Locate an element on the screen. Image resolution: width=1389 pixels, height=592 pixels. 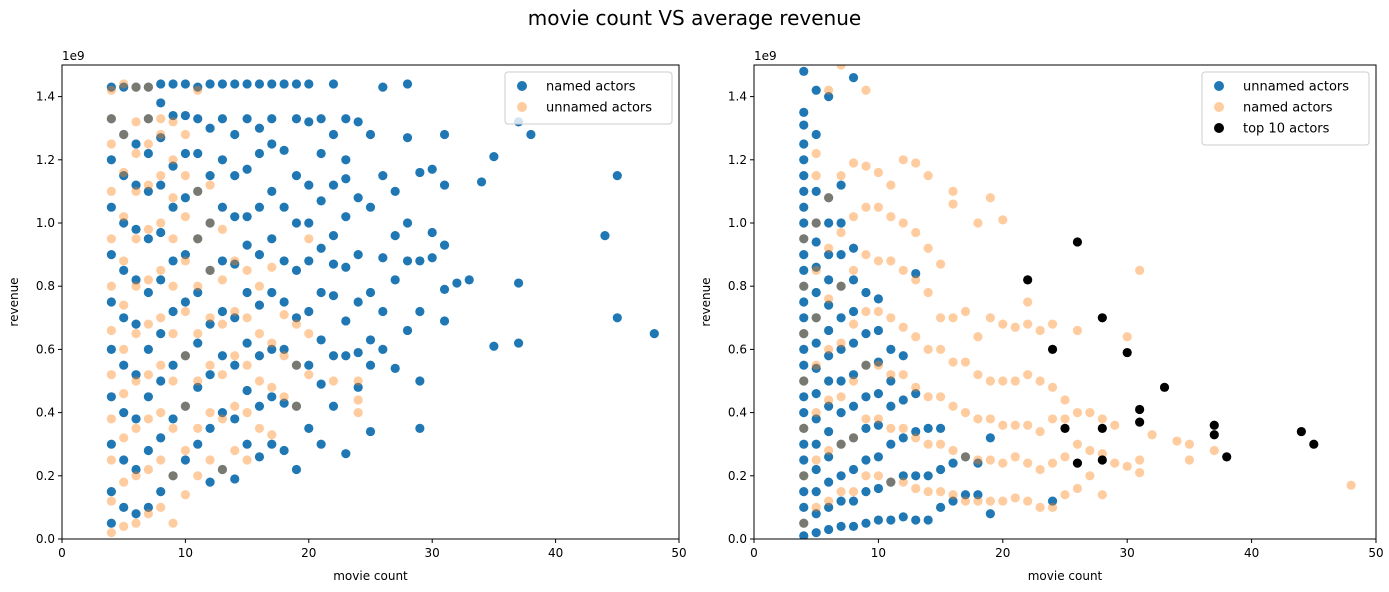
x-tick-label: 10 is located at coordinates (878, 553).